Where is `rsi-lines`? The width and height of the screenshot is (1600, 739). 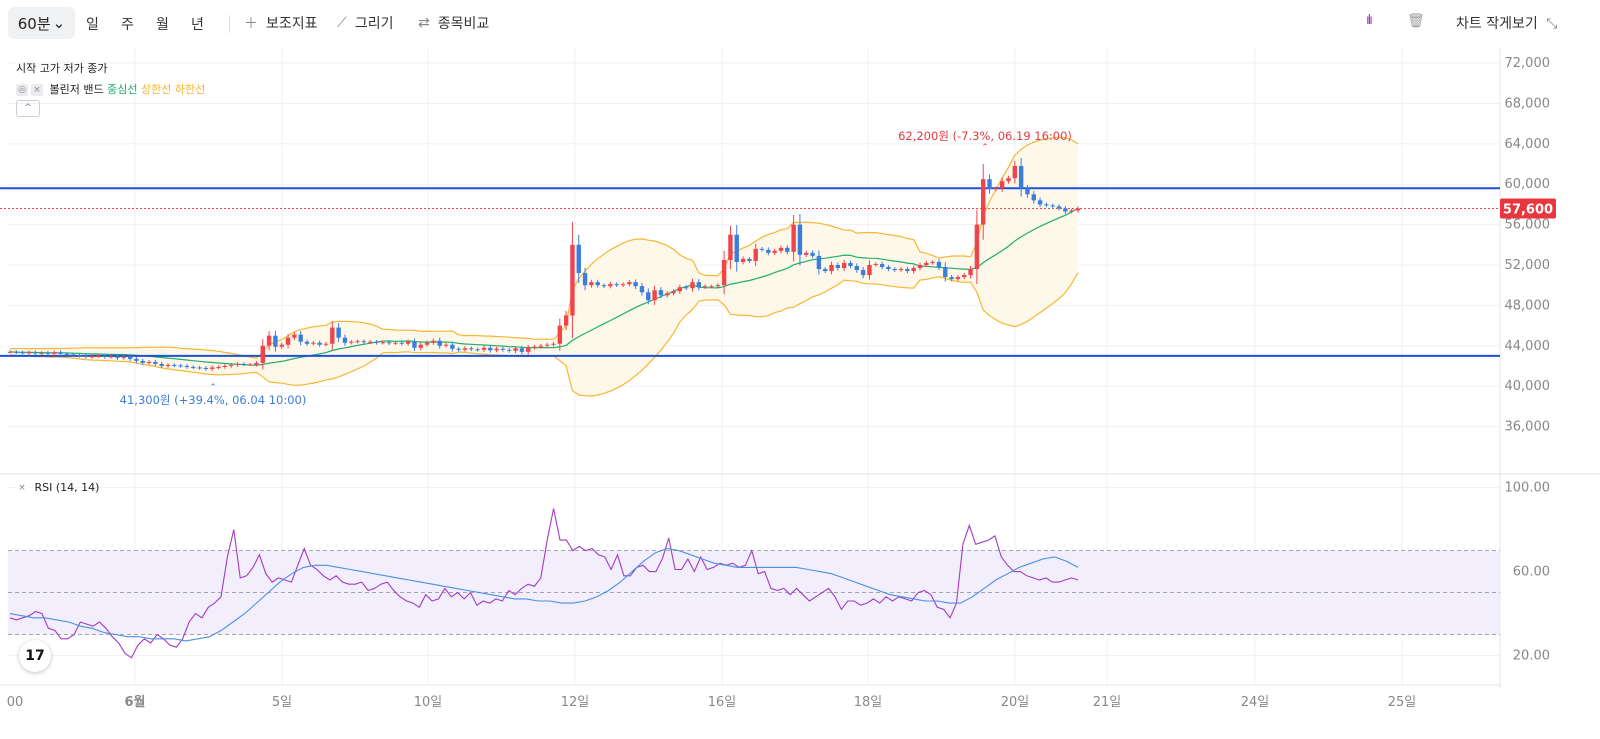
rsi-lines is located at coordinates (544, 583).